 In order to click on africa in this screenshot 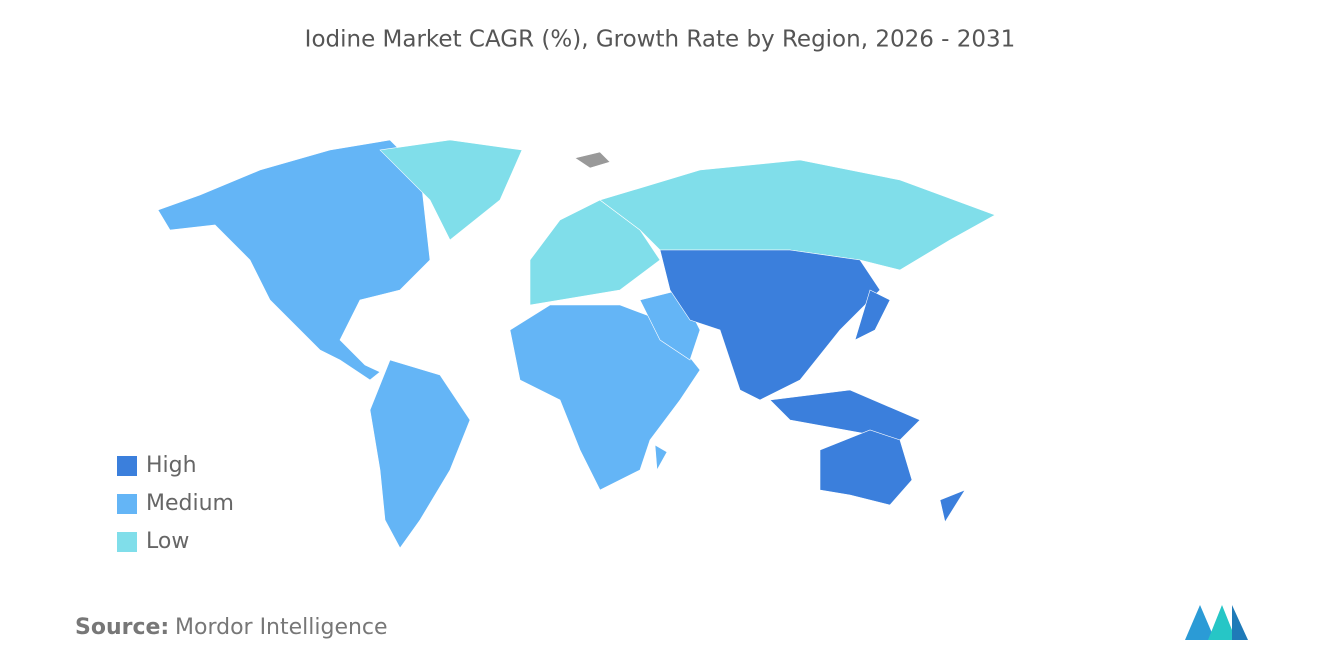, I will do `click(605, 397)`.